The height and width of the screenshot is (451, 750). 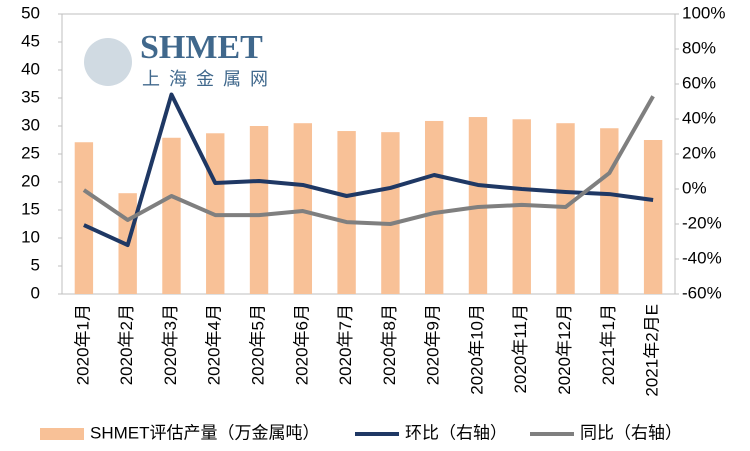 I want to click on y2-tick-label: 20%, so click(x=699, y=152).